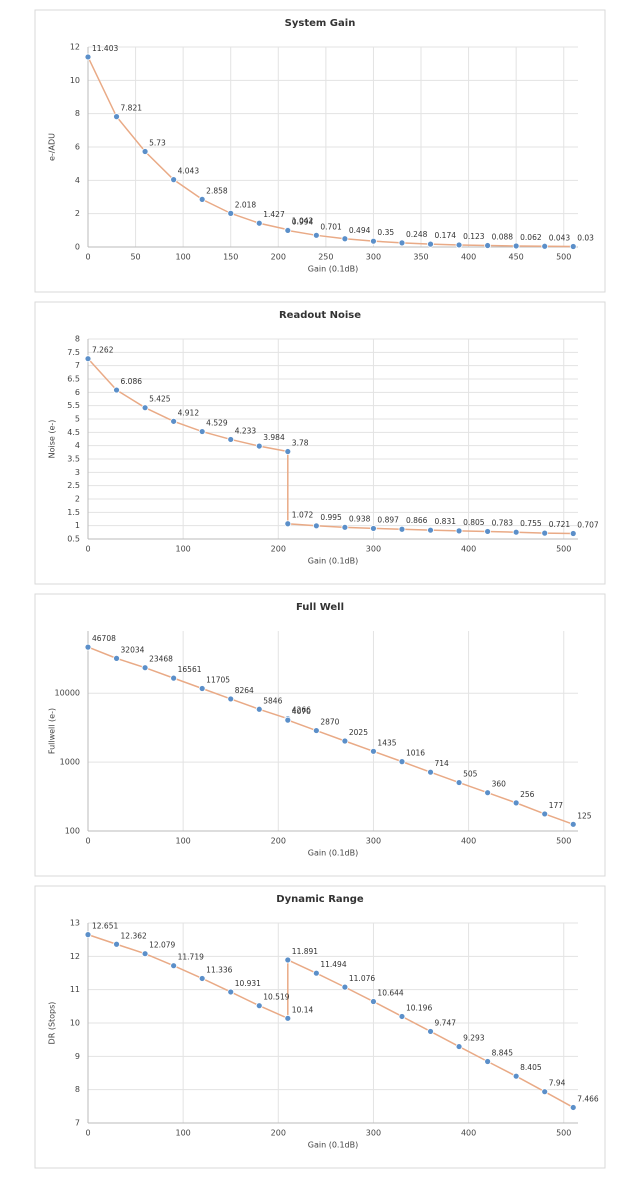  I want to click on data-label: 12.362, so click(134, 935).